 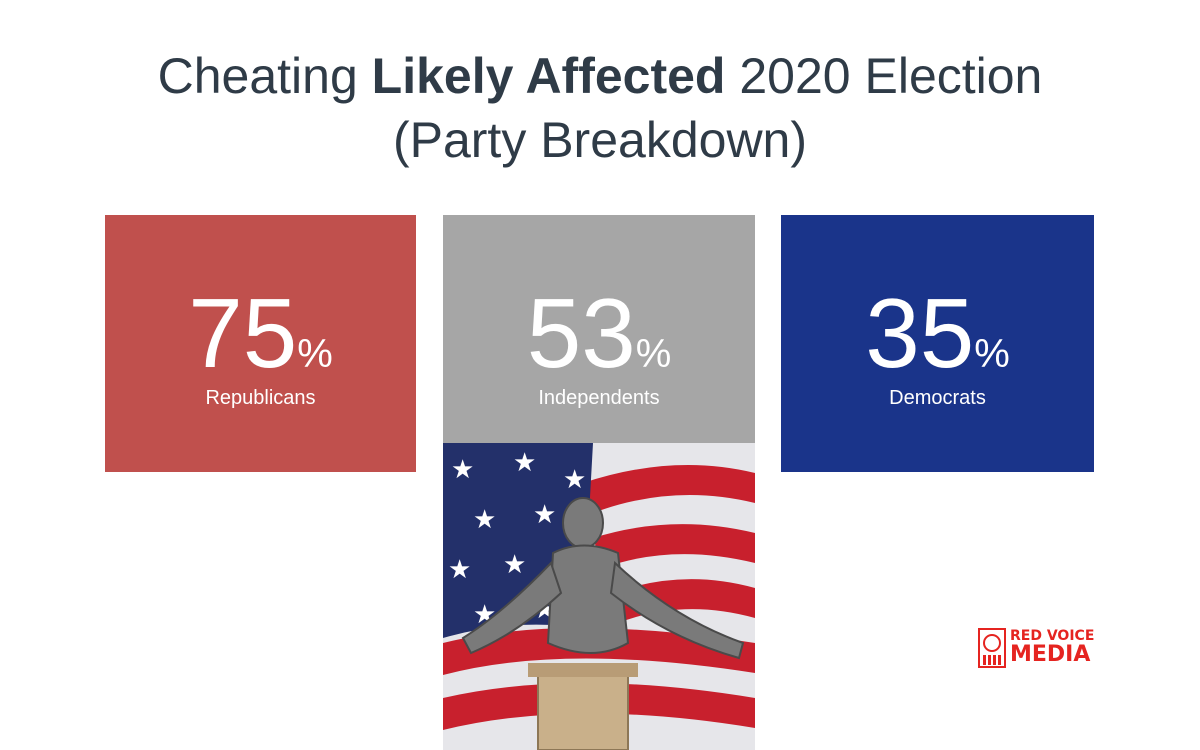 What do you see at coordinates (599, 398) in the screenshot?
I see `independents-label: Independents` at bounding box center [599, 398].